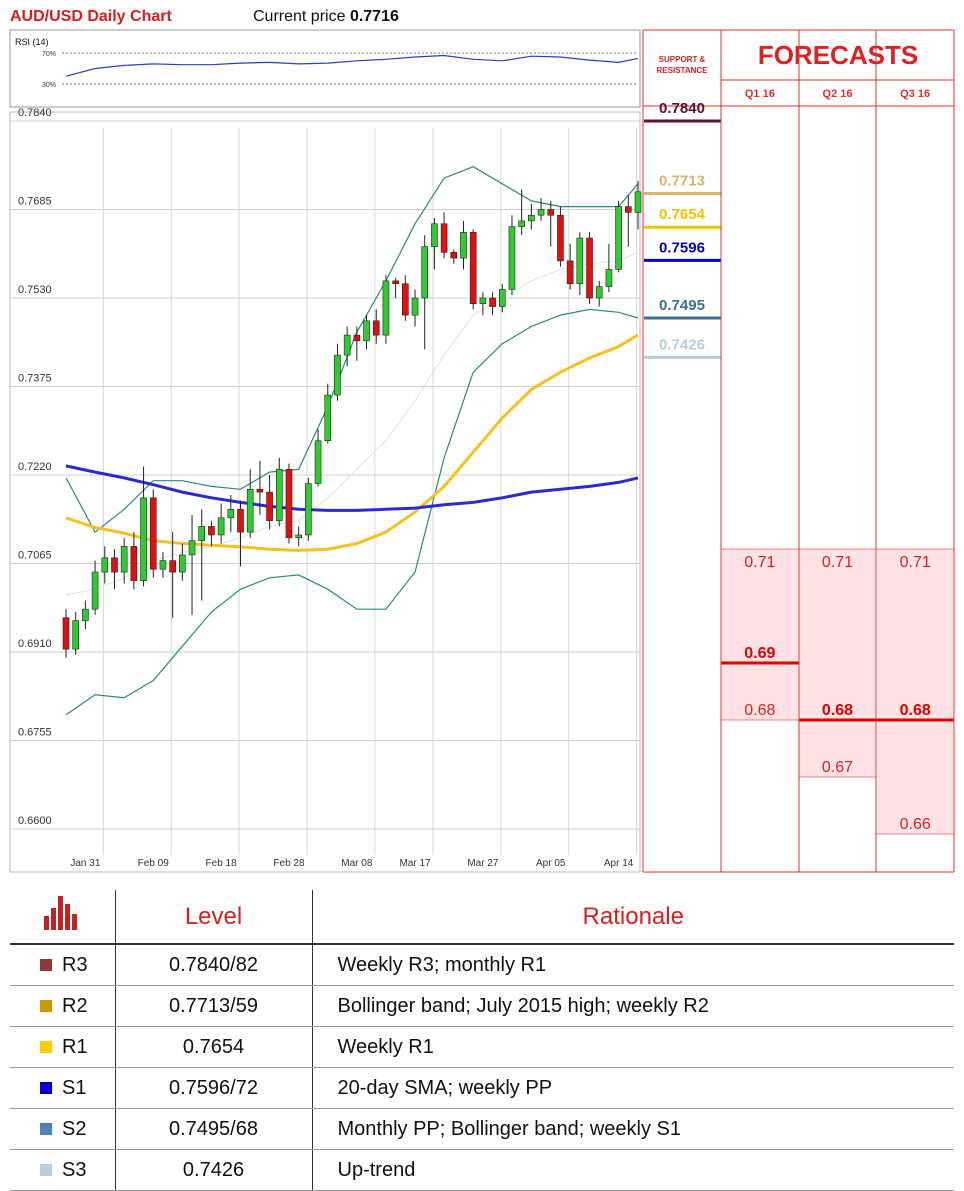 Image resolution: width=964 pixels, height=1191 pixels. What do you see at coordinates (63, 1088) in the screenshot?
I see `code-cell: S1` at bounding box center [63, 1088].